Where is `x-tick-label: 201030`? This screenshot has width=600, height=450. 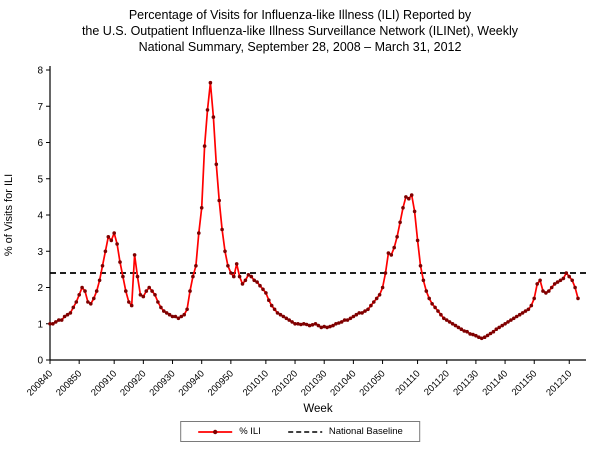
x-tick-label: 201030 is located at coordinates (314, 383).